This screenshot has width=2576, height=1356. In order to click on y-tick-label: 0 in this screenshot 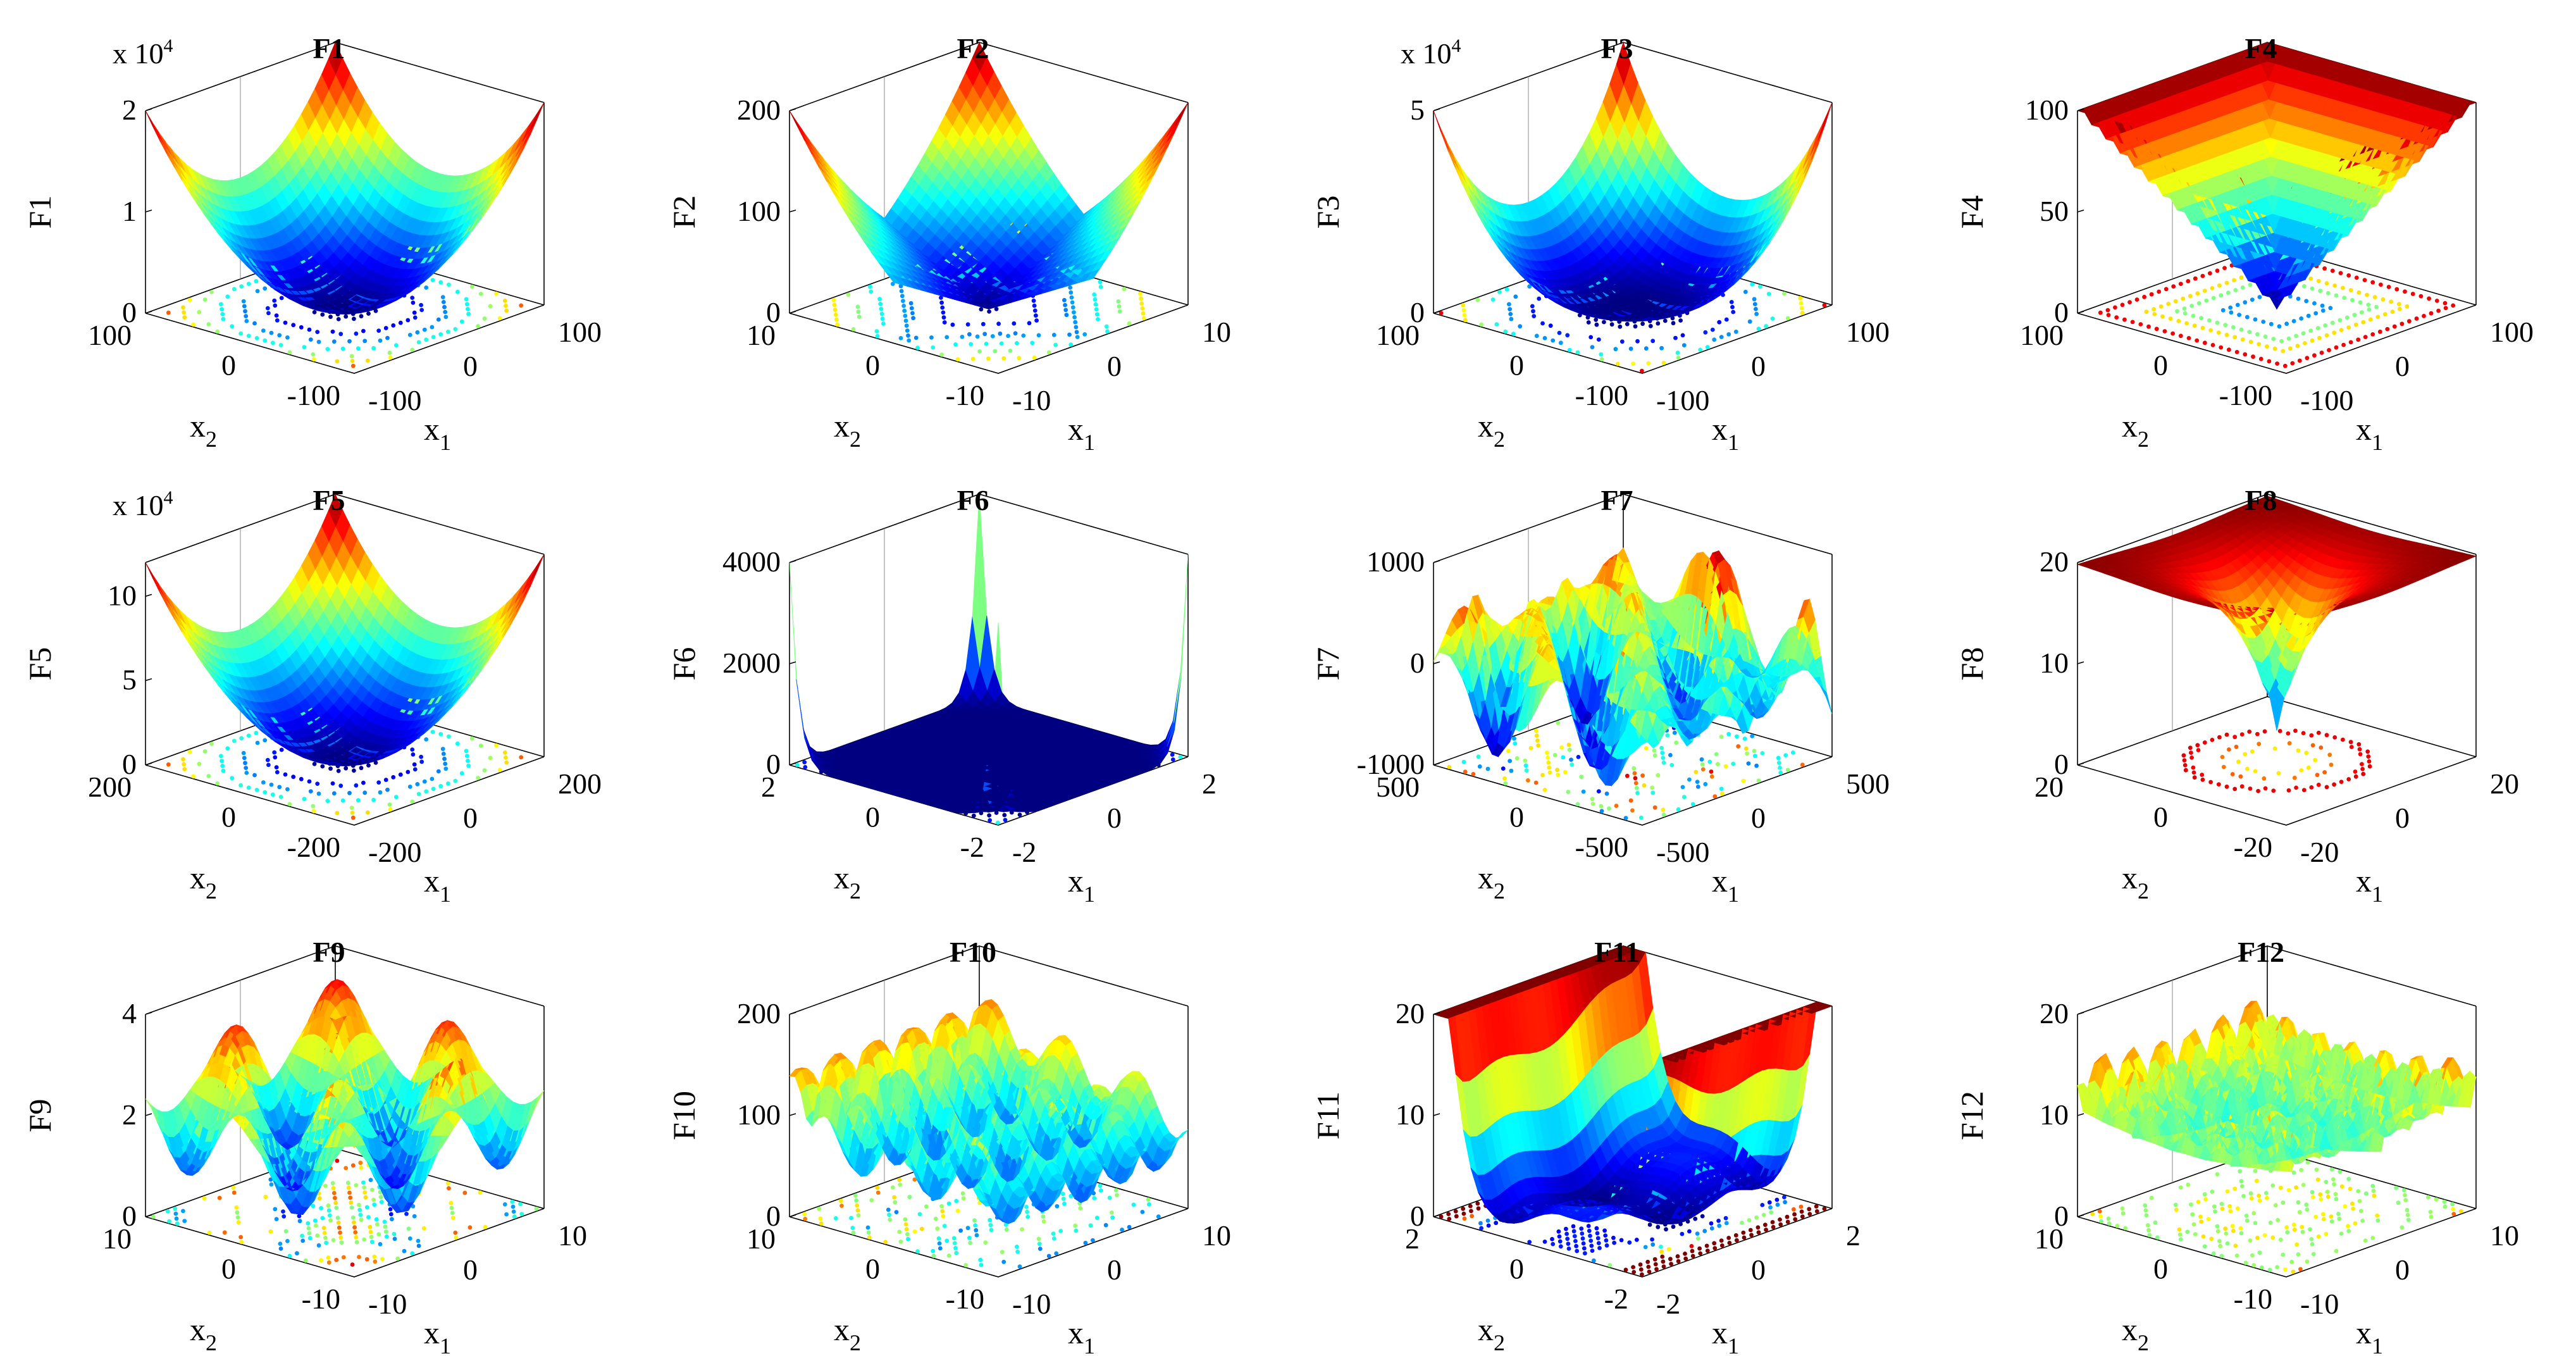, I will do `click(1516, 365)`.